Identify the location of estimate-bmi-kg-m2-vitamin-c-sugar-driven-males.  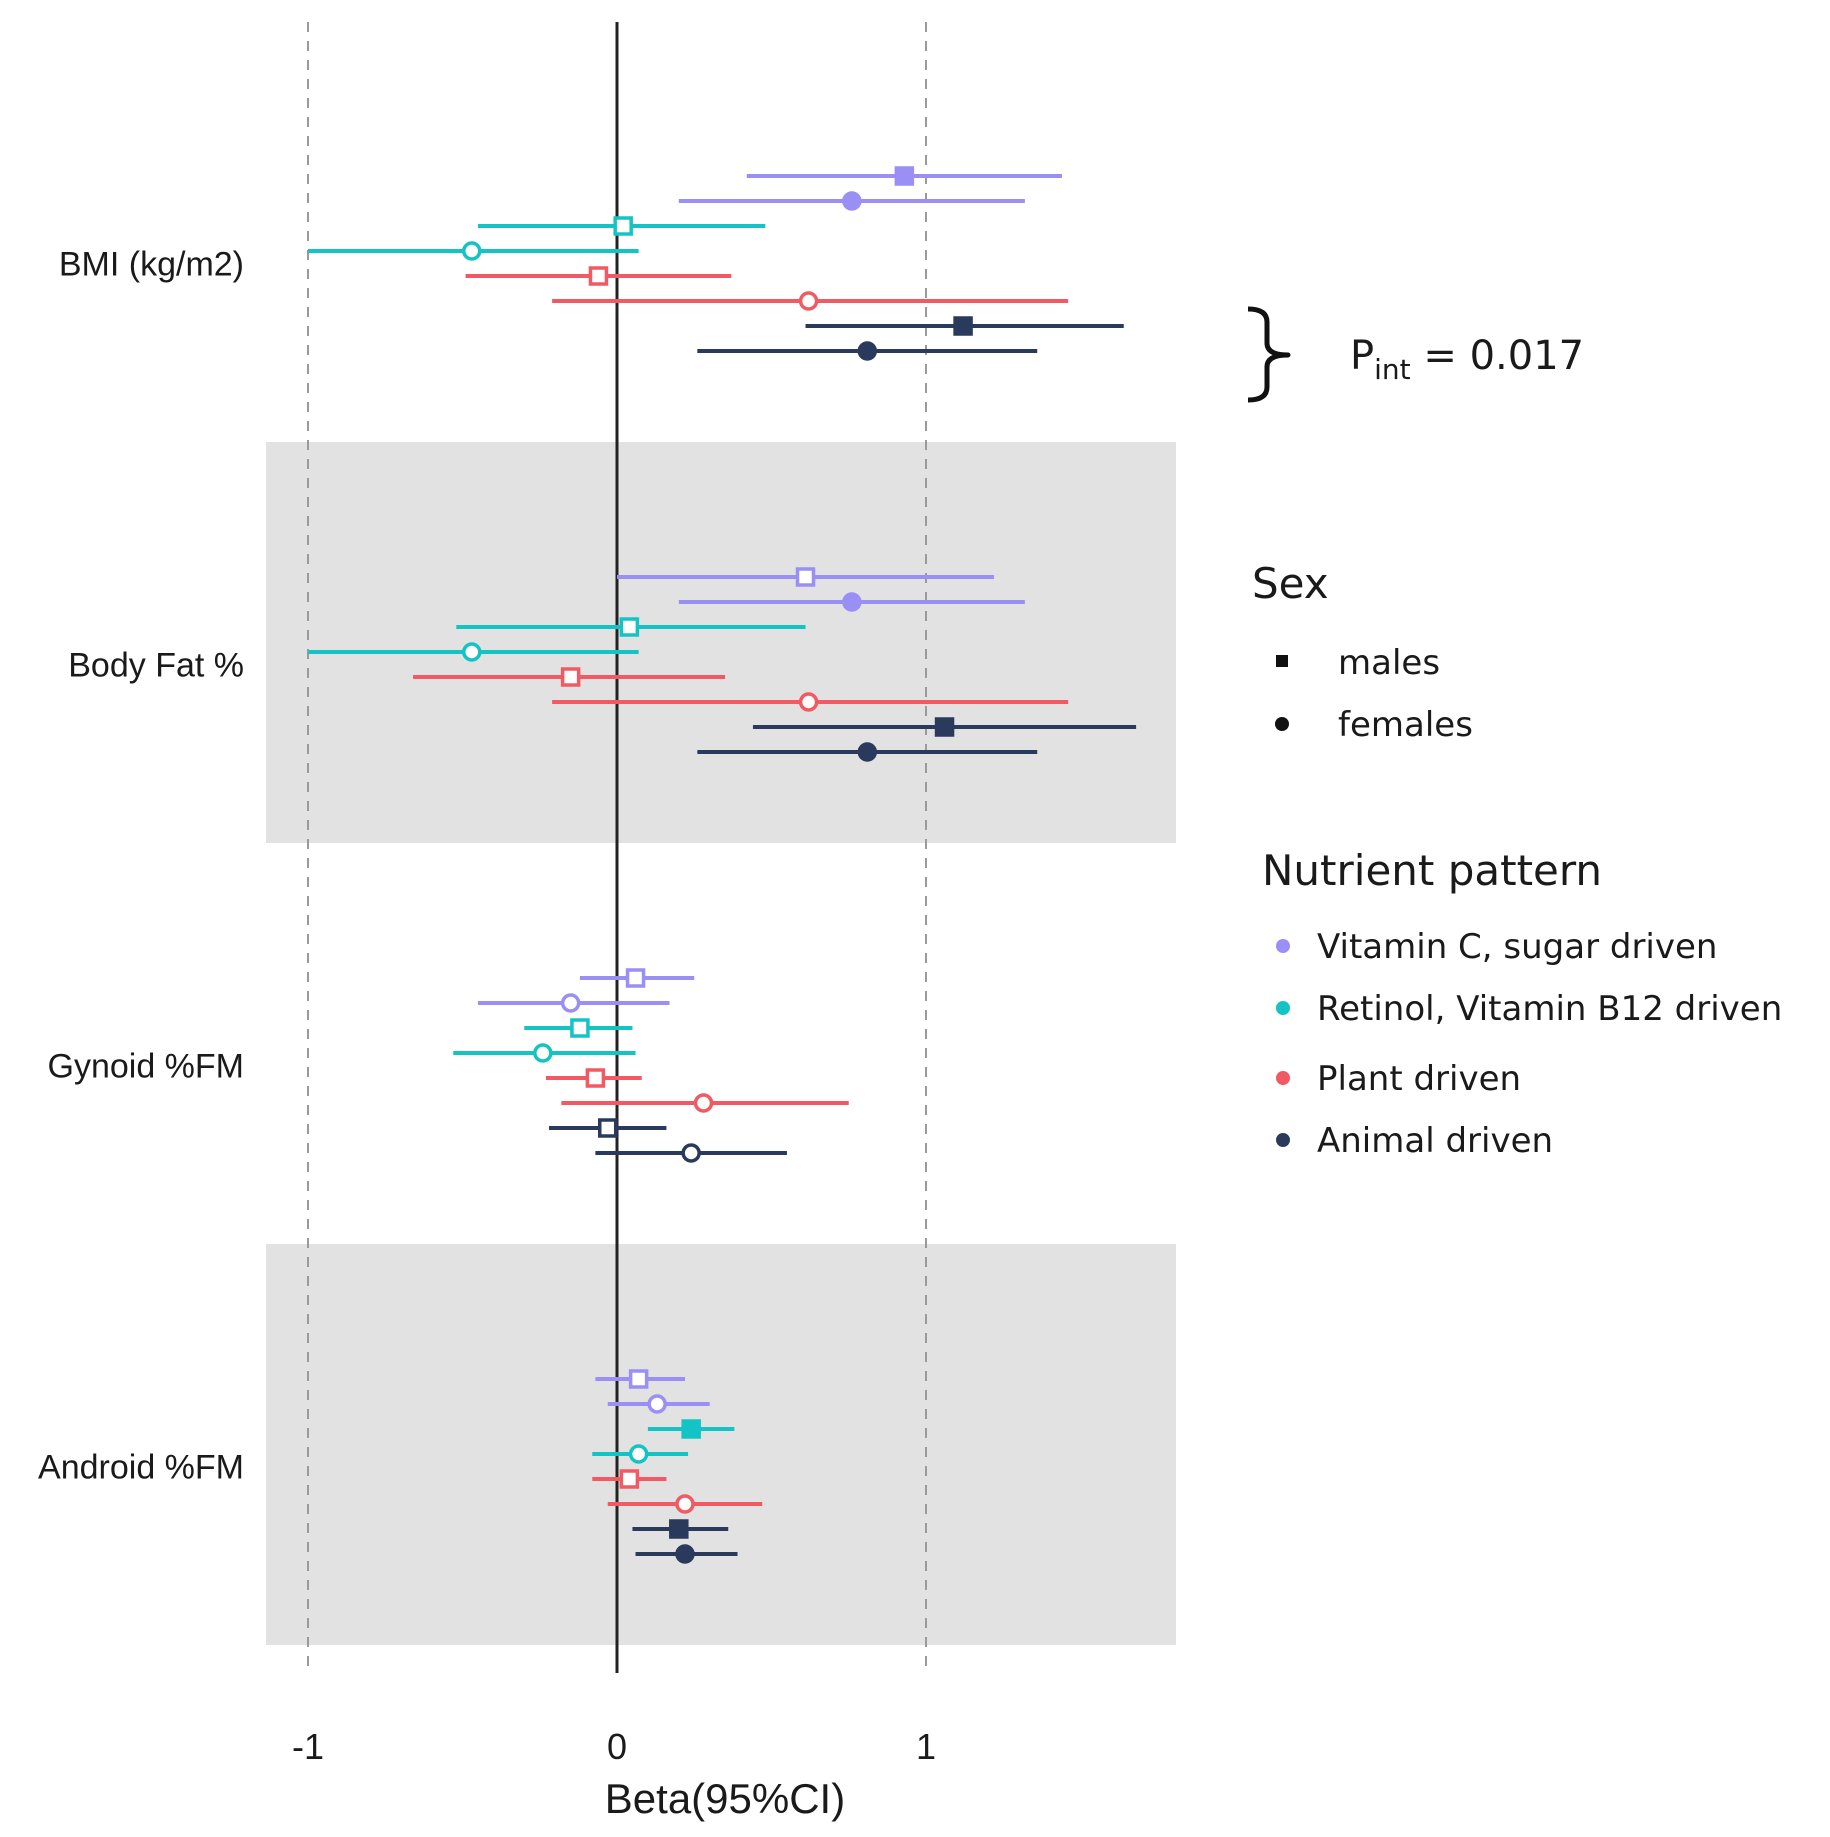
(904, 176).